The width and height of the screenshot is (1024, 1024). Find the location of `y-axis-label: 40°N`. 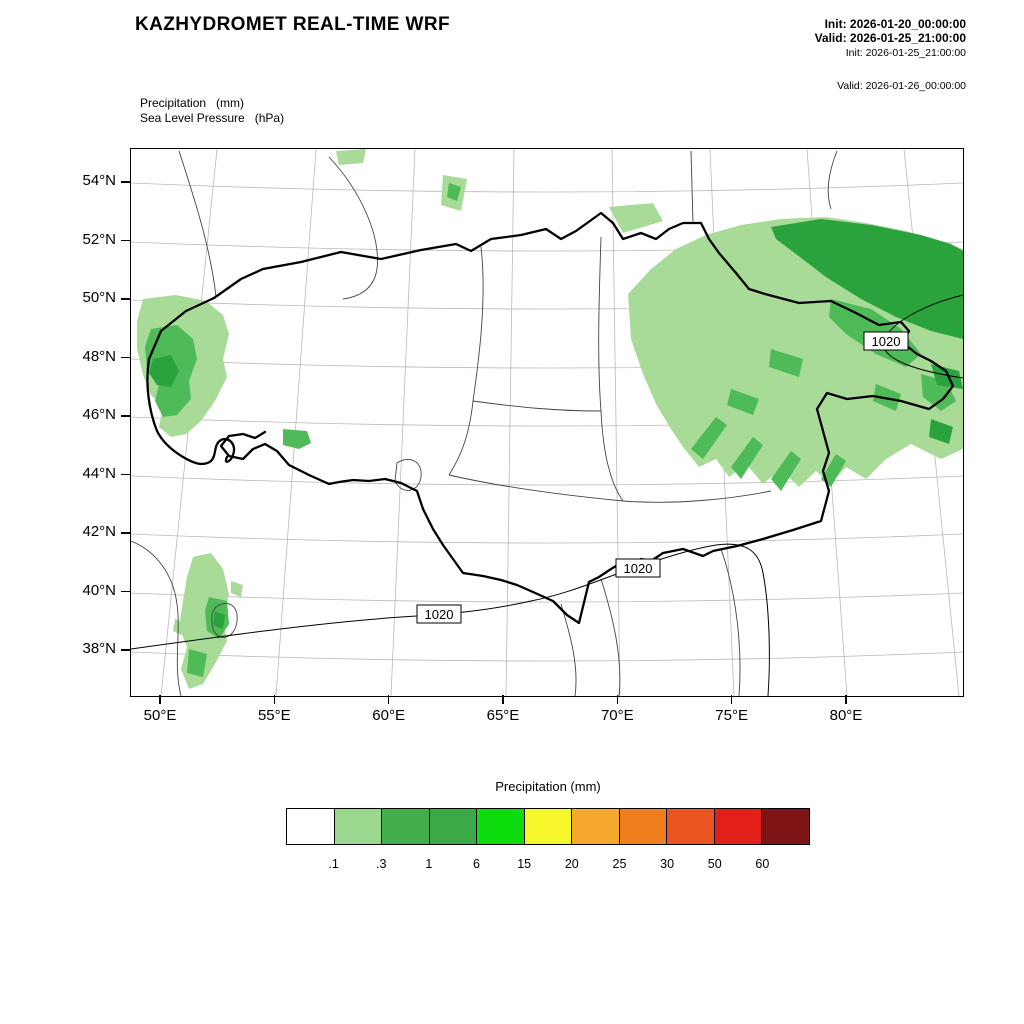

y-axis-label: 40°N is located at coordinates (99, 590).